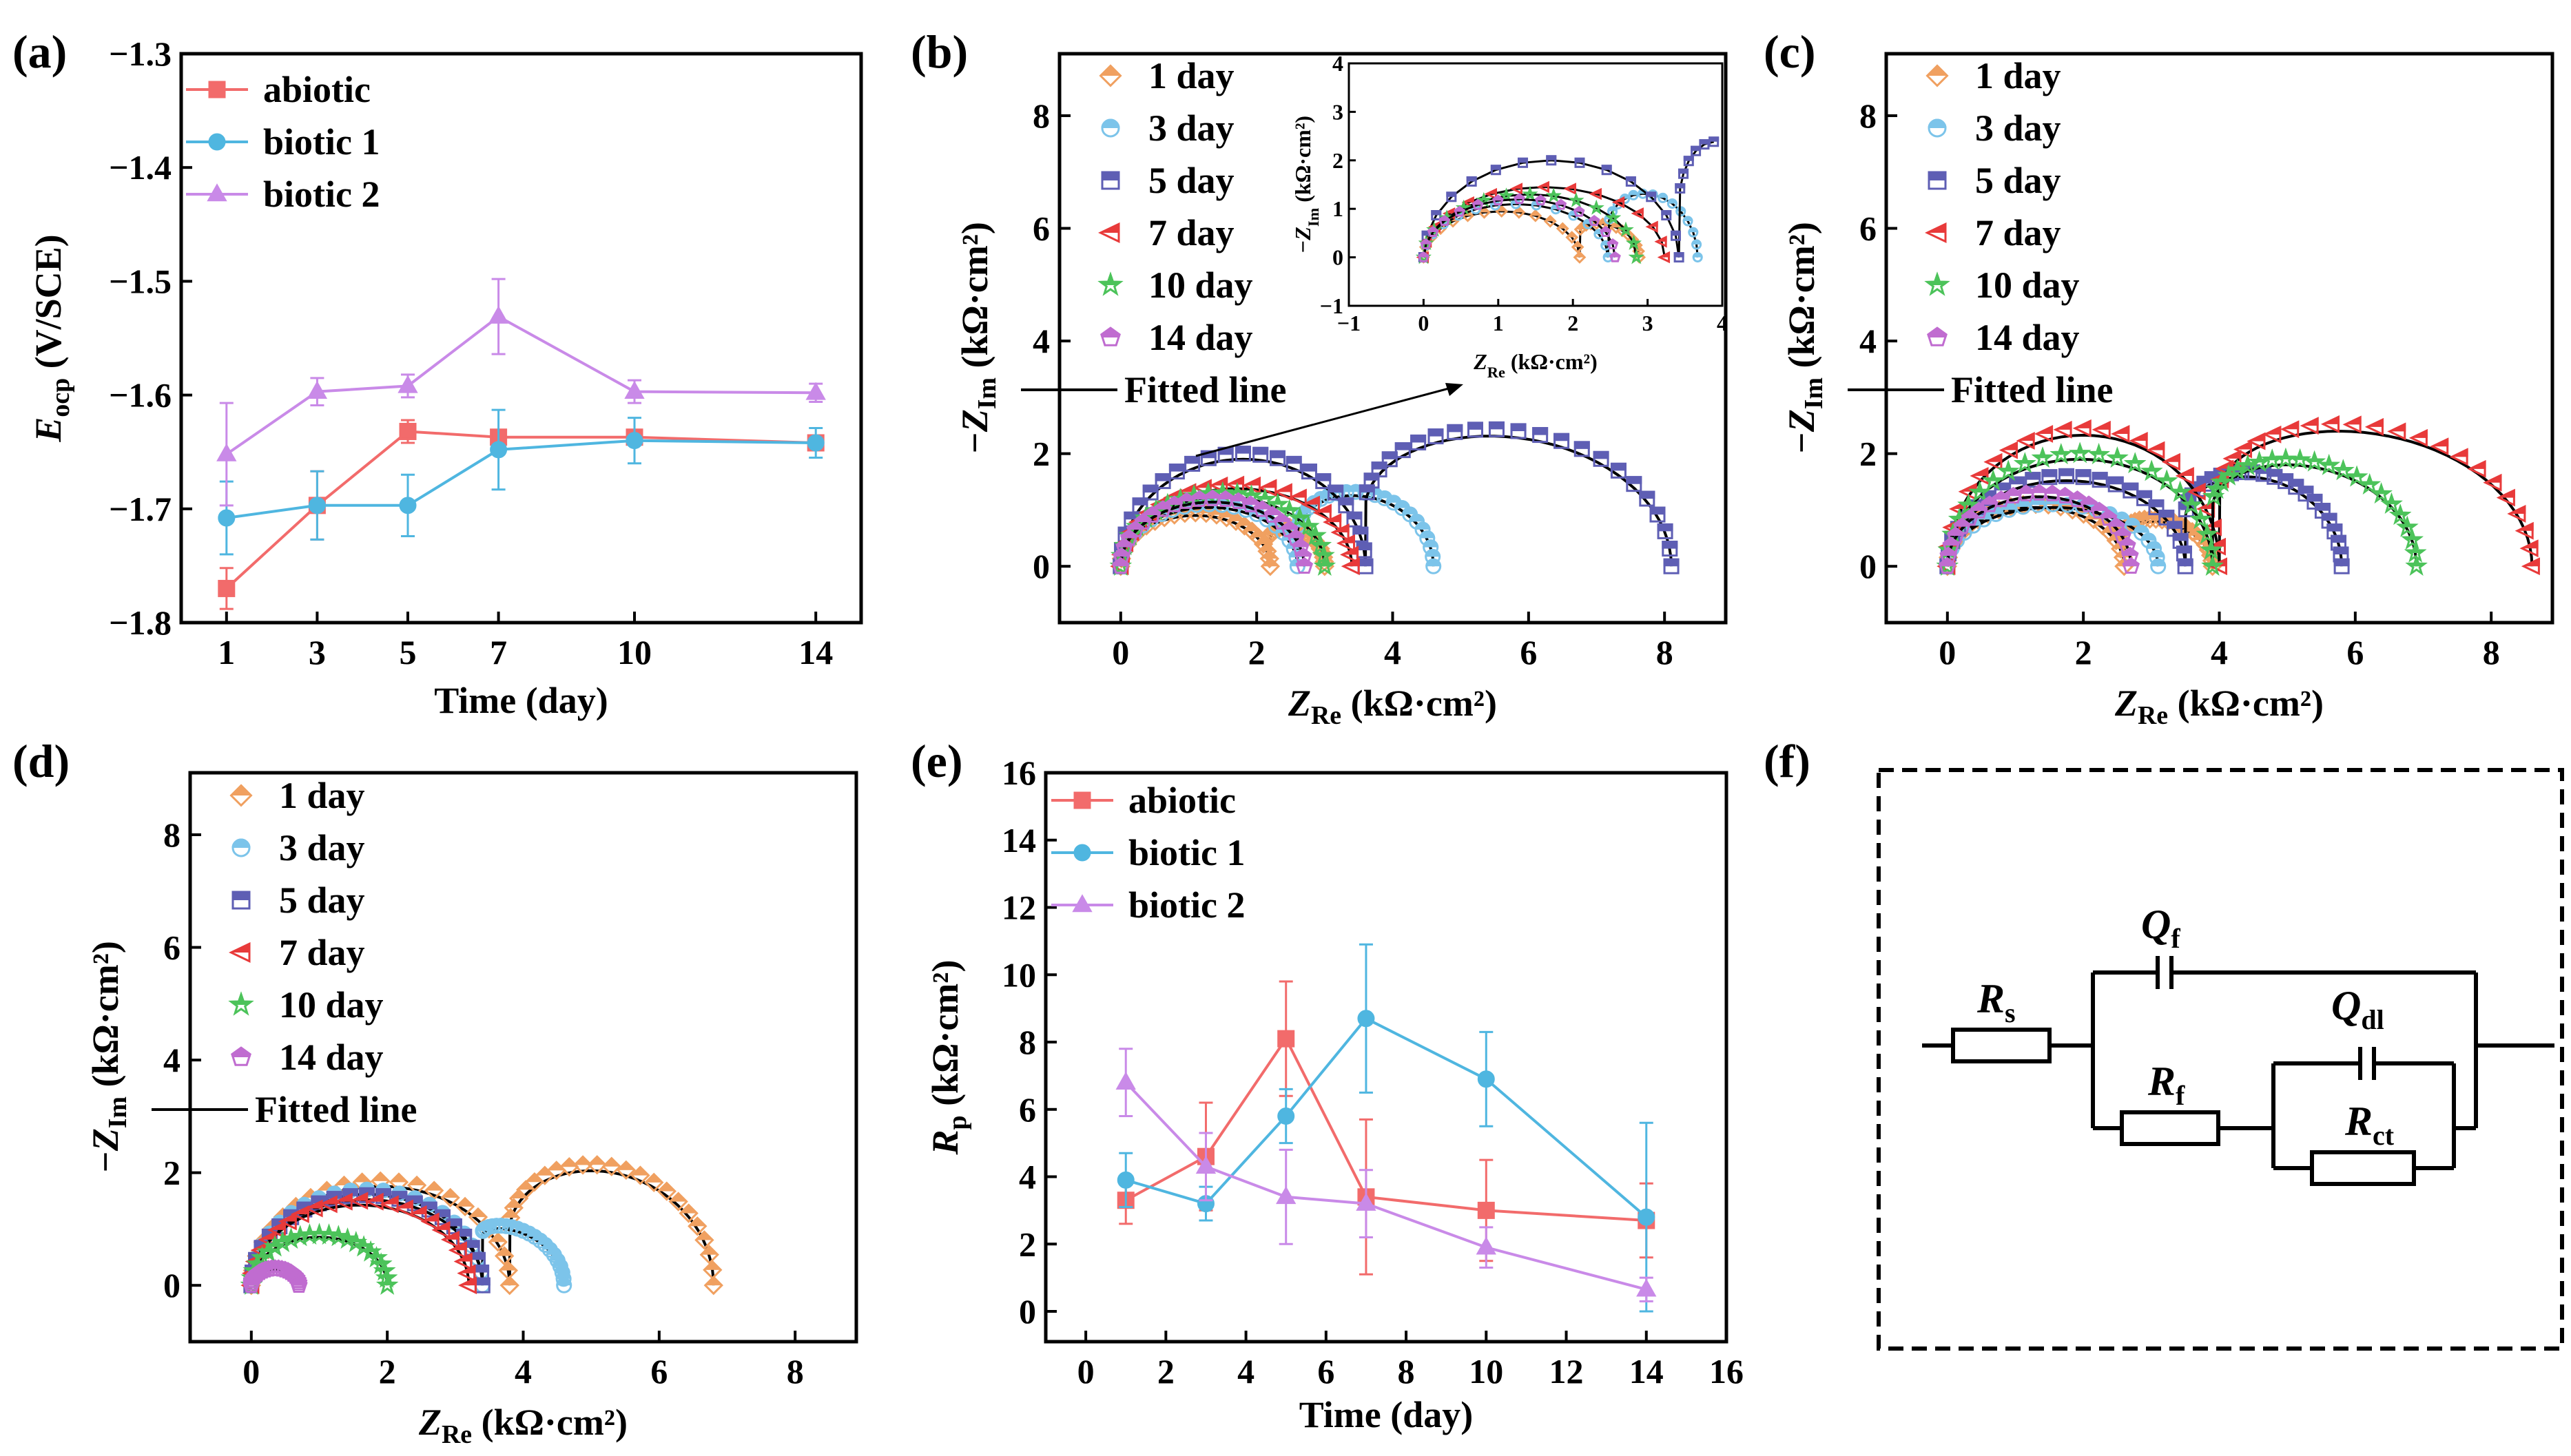 The width and height of the screenshot is (2571, 1456). I want to click on x-tick-label: 10, so click(634, 652).